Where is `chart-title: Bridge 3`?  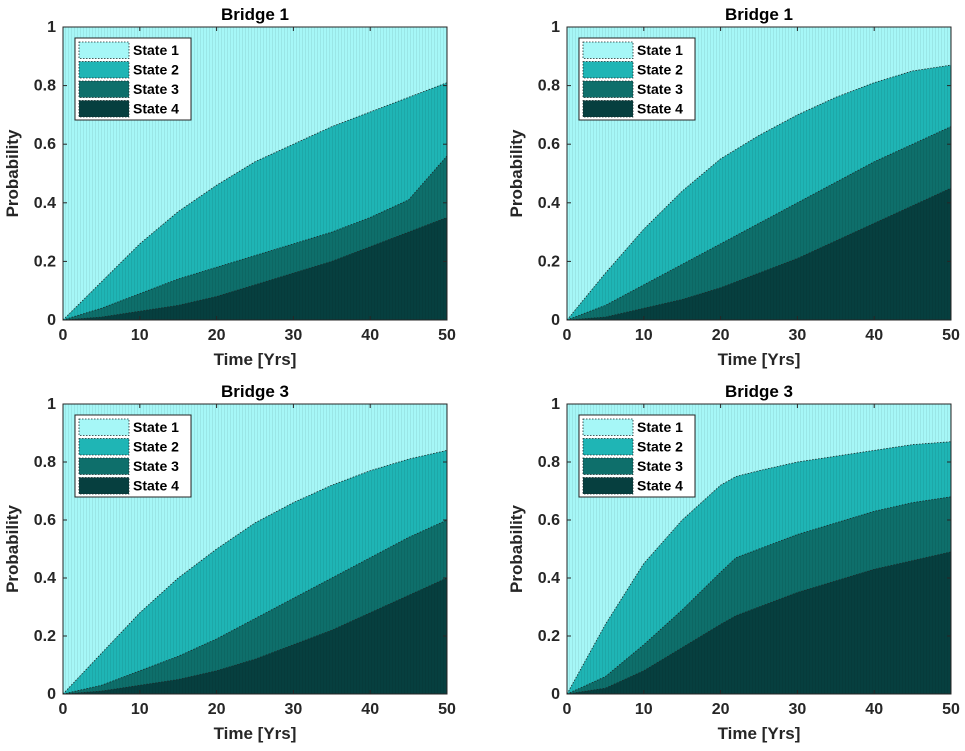 chart-title: Bridge 3 is located at coordinates (255, 391).